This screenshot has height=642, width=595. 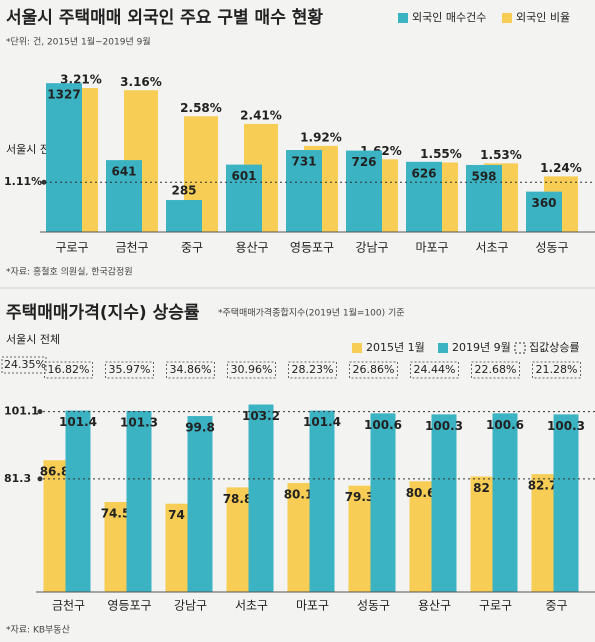 What do you see at coordinates (395, 347) in the screenshot?
I see `legend-label: 2015년 1월` at bounding box center [395, 347].